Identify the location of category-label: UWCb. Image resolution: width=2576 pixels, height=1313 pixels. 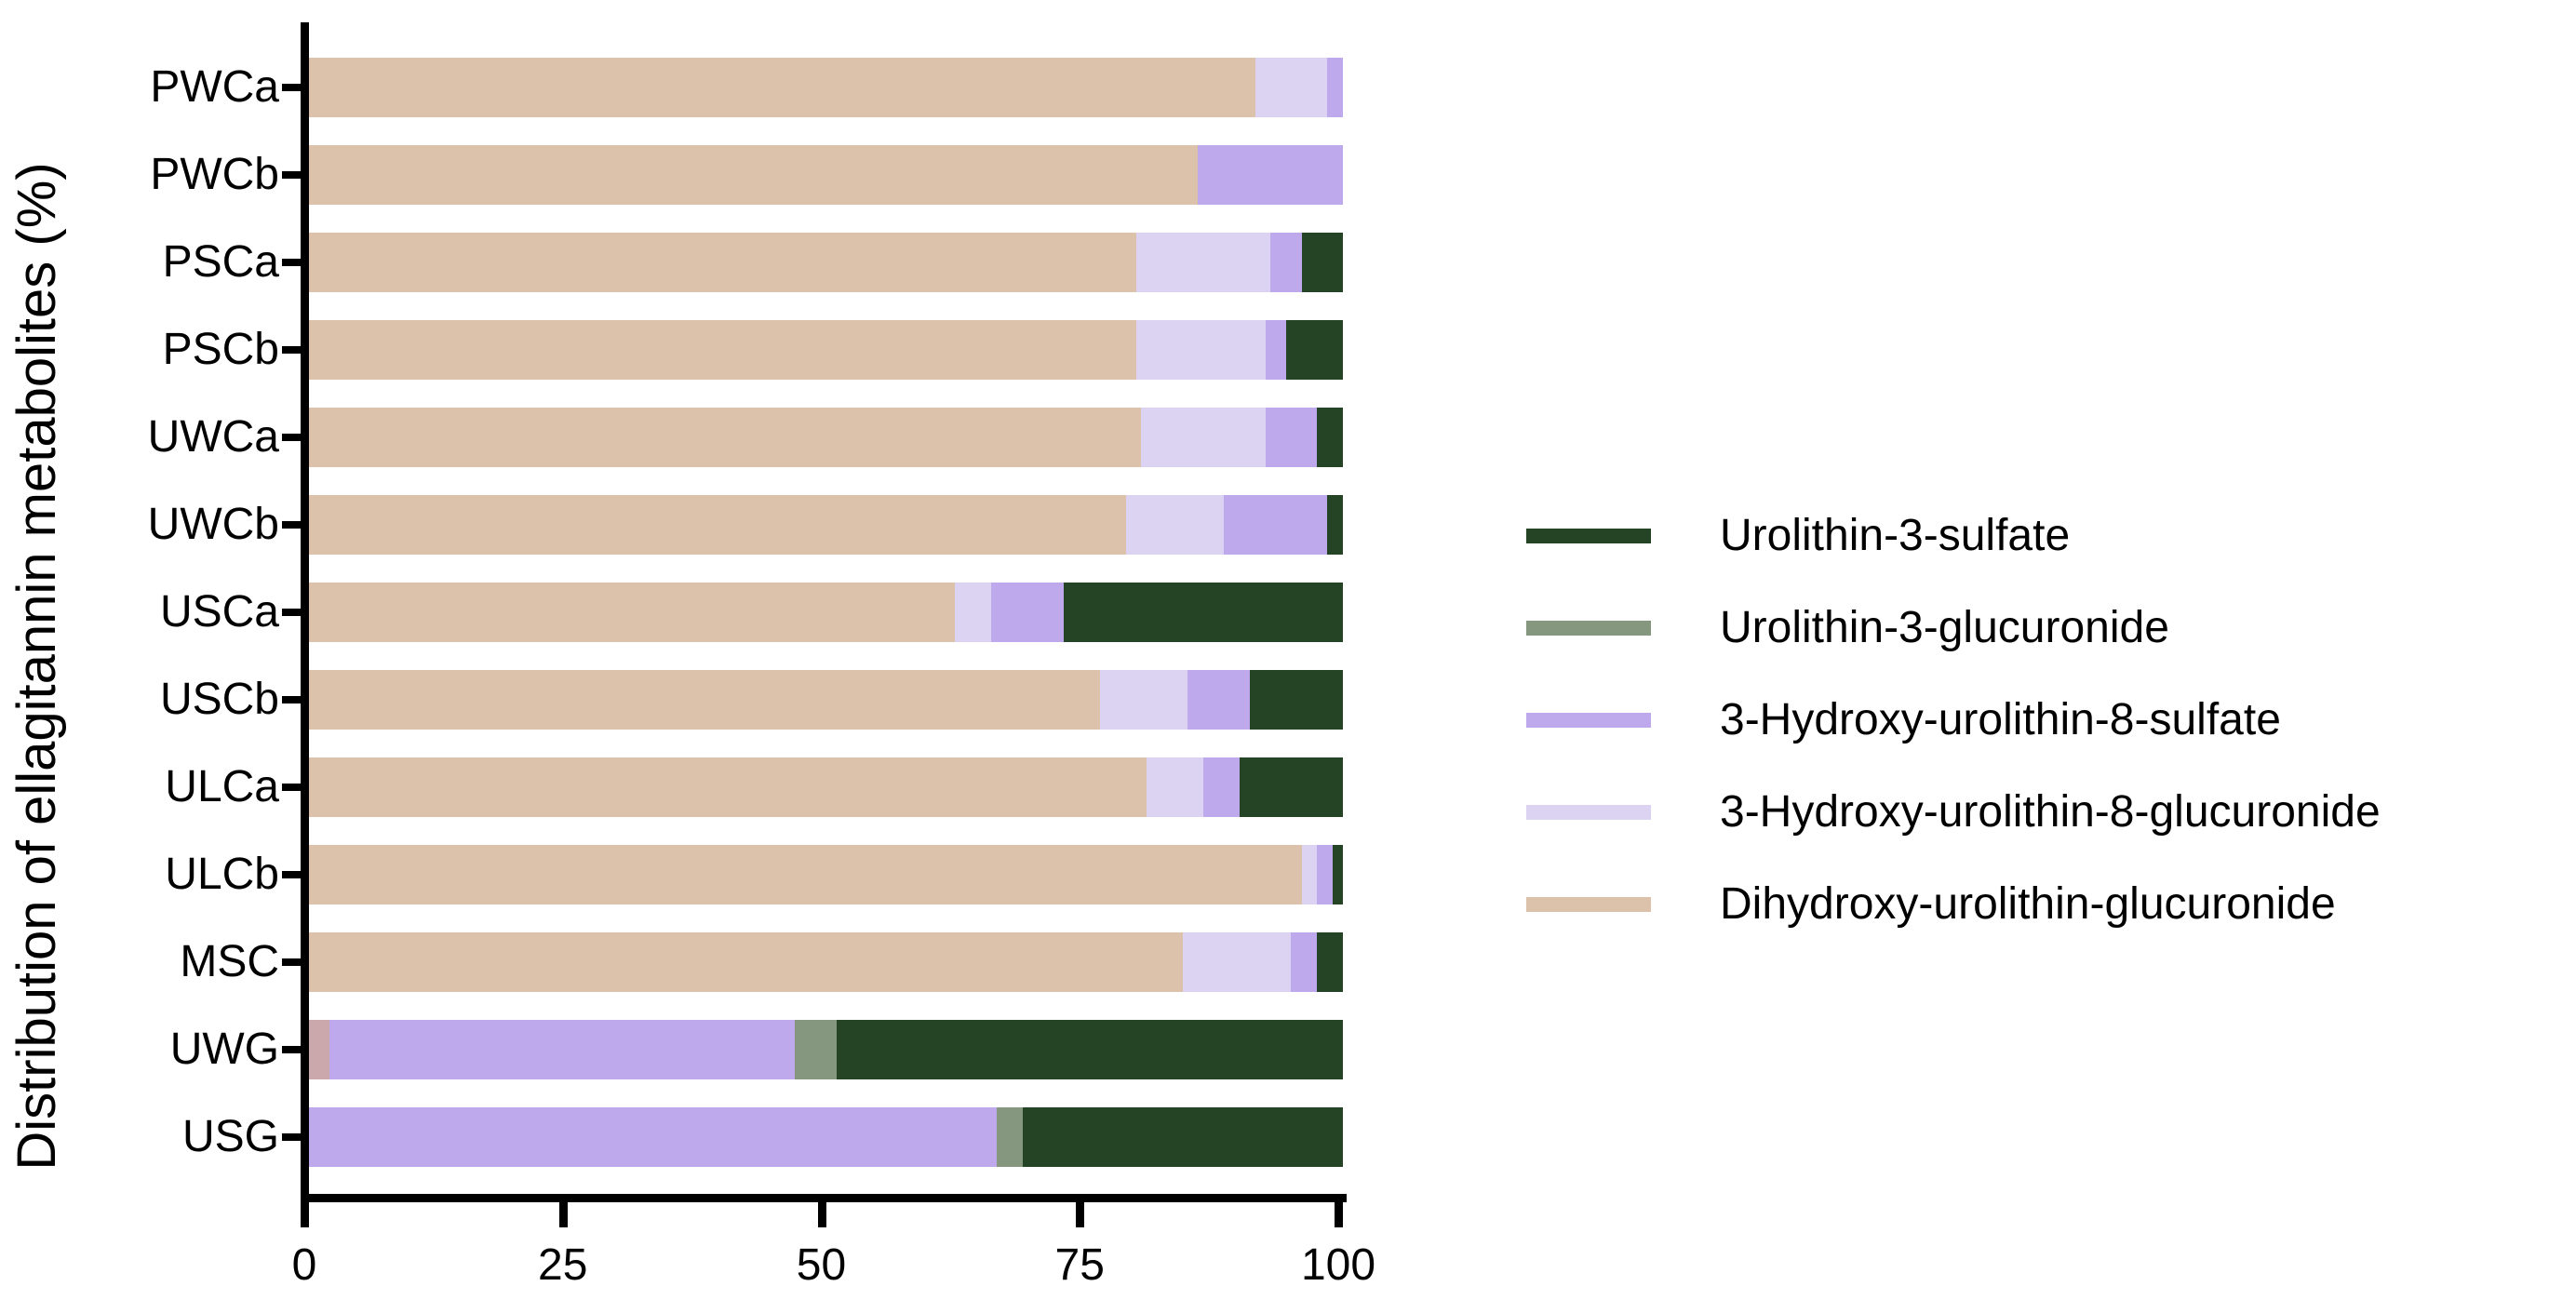
(213, 524).